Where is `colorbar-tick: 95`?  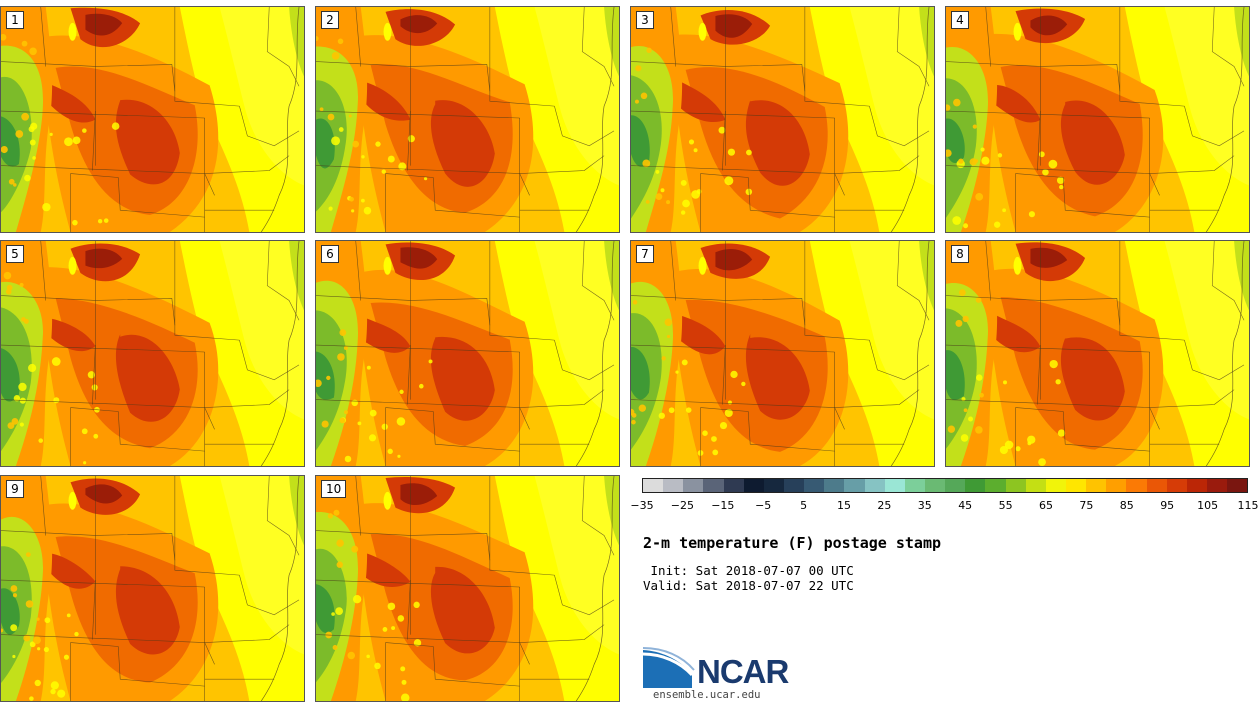 colorbar-tick: 95 is located at coordinates (1167, 505).